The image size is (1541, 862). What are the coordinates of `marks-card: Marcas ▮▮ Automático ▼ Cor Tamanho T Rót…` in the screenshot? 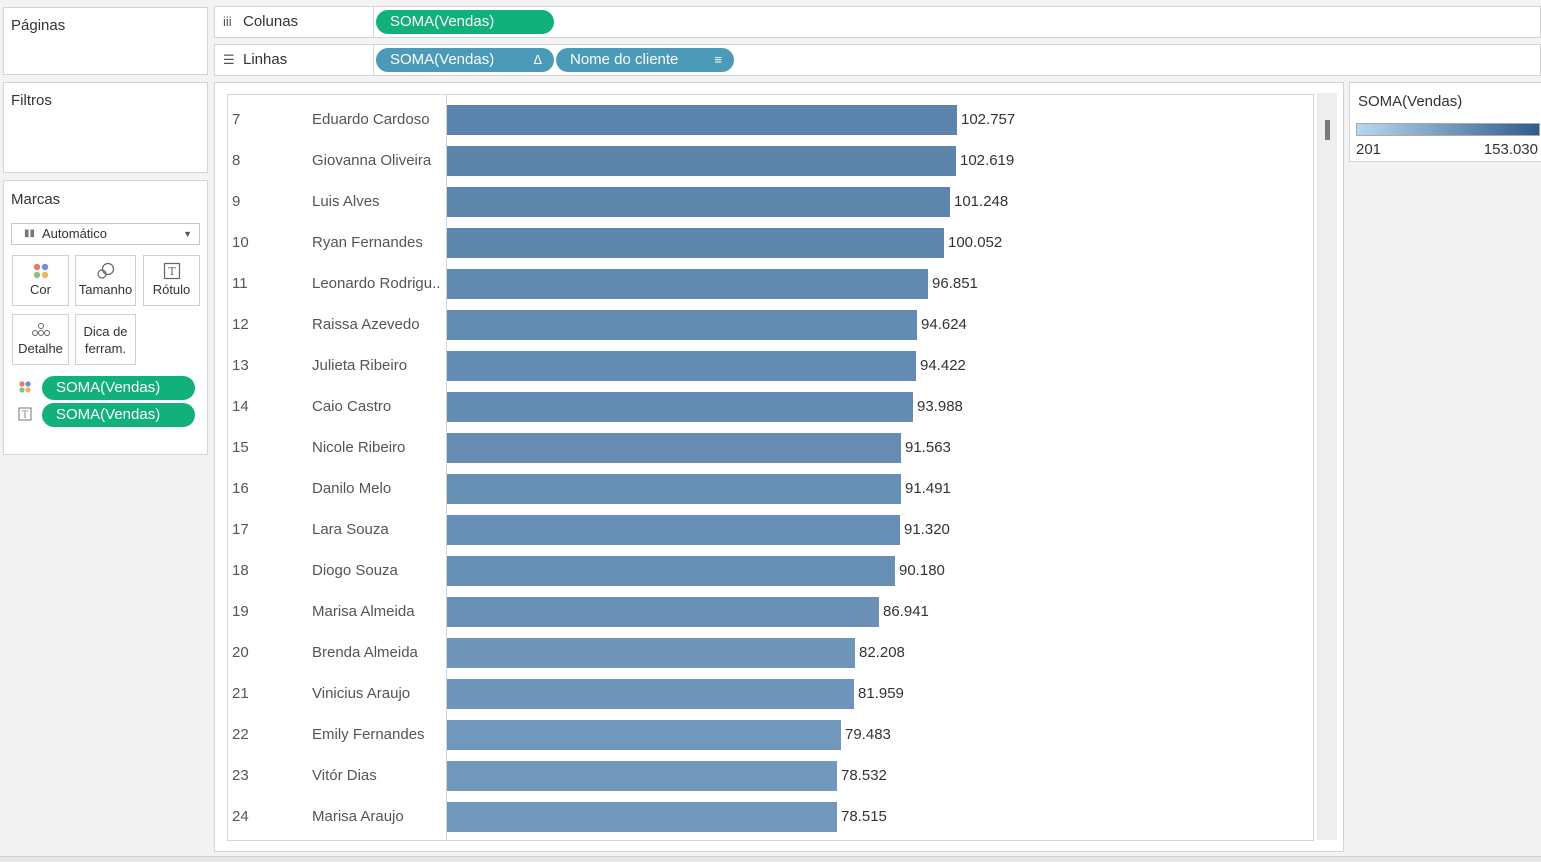 It's located at (105, 317).